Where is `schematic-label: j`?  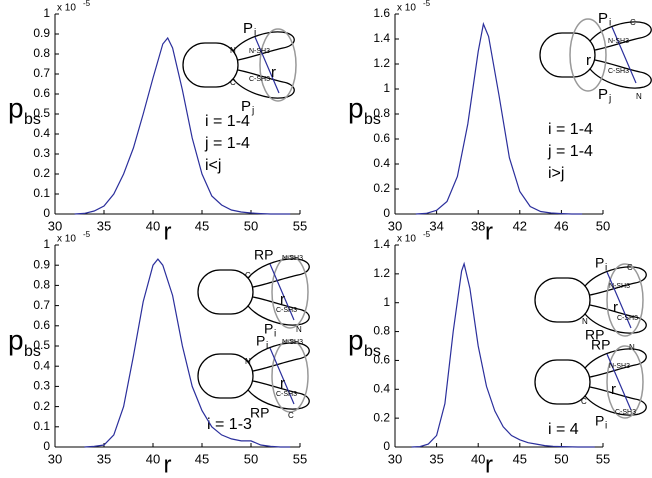
schematic-label: j is located at coordinates (252, 111).